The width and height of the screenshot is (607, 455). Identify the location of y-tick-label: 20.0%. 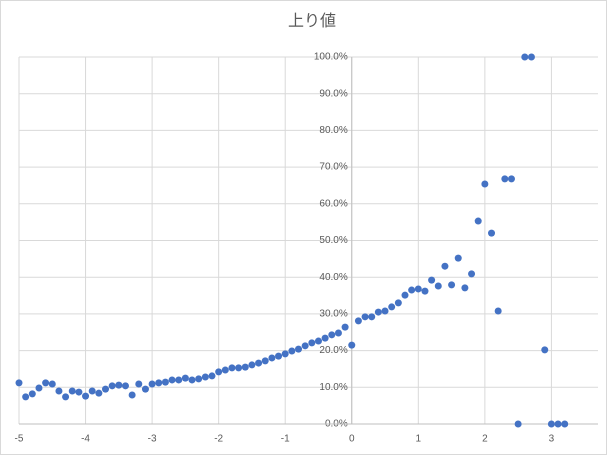
(333, 350).